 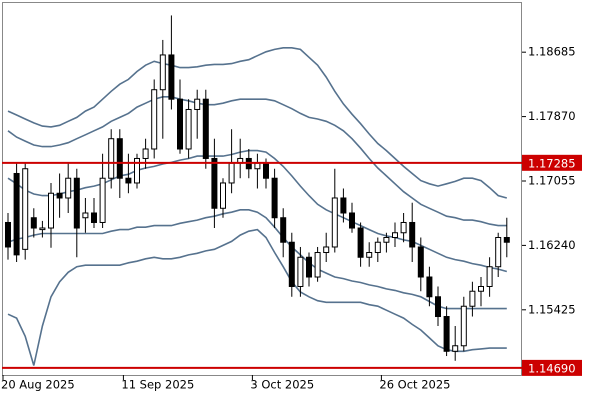 What do you see at coordinates (157, 385) in the screenshot?
I see `x-tick-label: 11 Sep 2025` at bounding box center [157, 385].